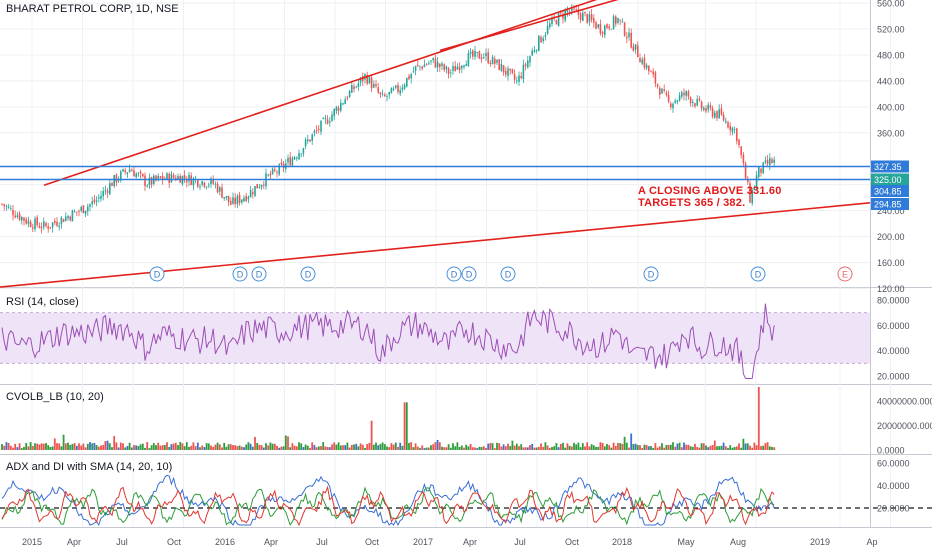 The width and height of the screenshot is (932, 555). I want to click on time-tick-label: Apr, so click(470, 542).